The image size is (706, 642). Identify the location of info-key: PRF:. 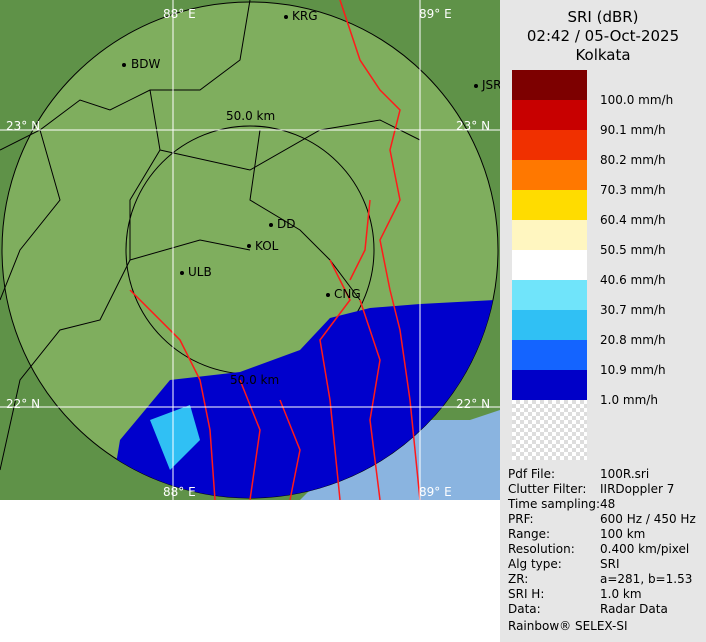
(521, 519).